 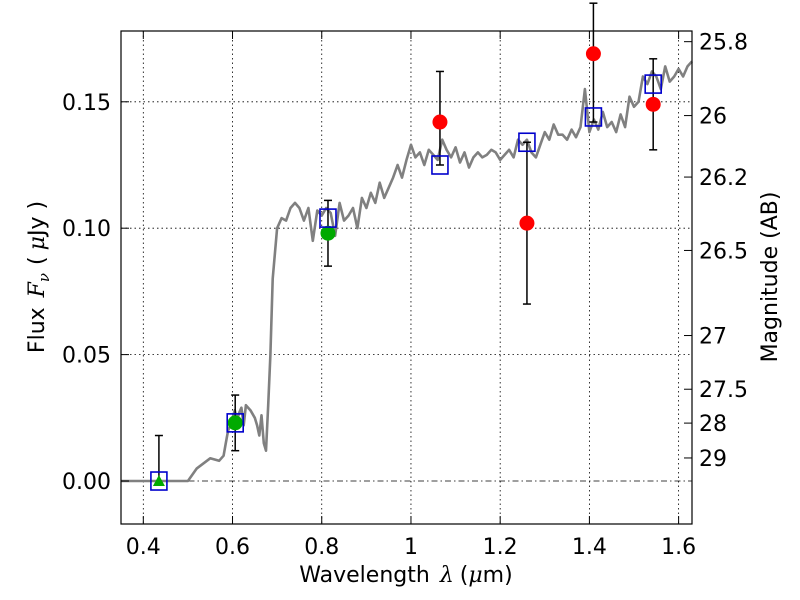 I want to click on y-tick-label: 0.10, so click(x=86, y=229).